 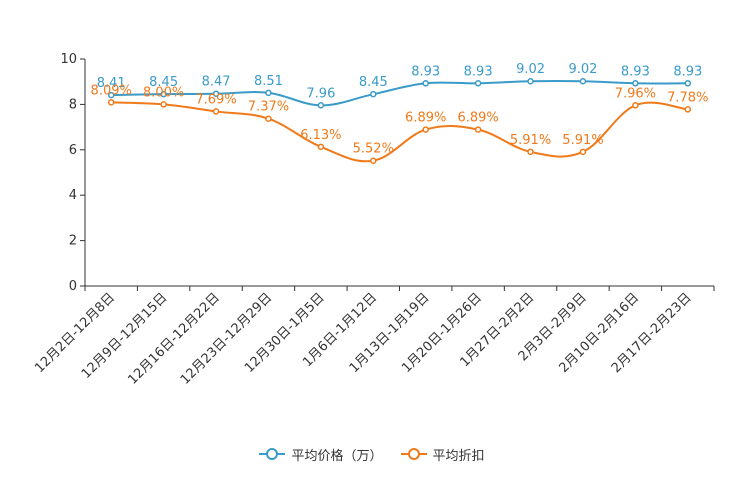 What do you see at coordinates (320, 93) in the screenshot?
I see `data-label-price: 7.96` at bounding box center [320, 93].